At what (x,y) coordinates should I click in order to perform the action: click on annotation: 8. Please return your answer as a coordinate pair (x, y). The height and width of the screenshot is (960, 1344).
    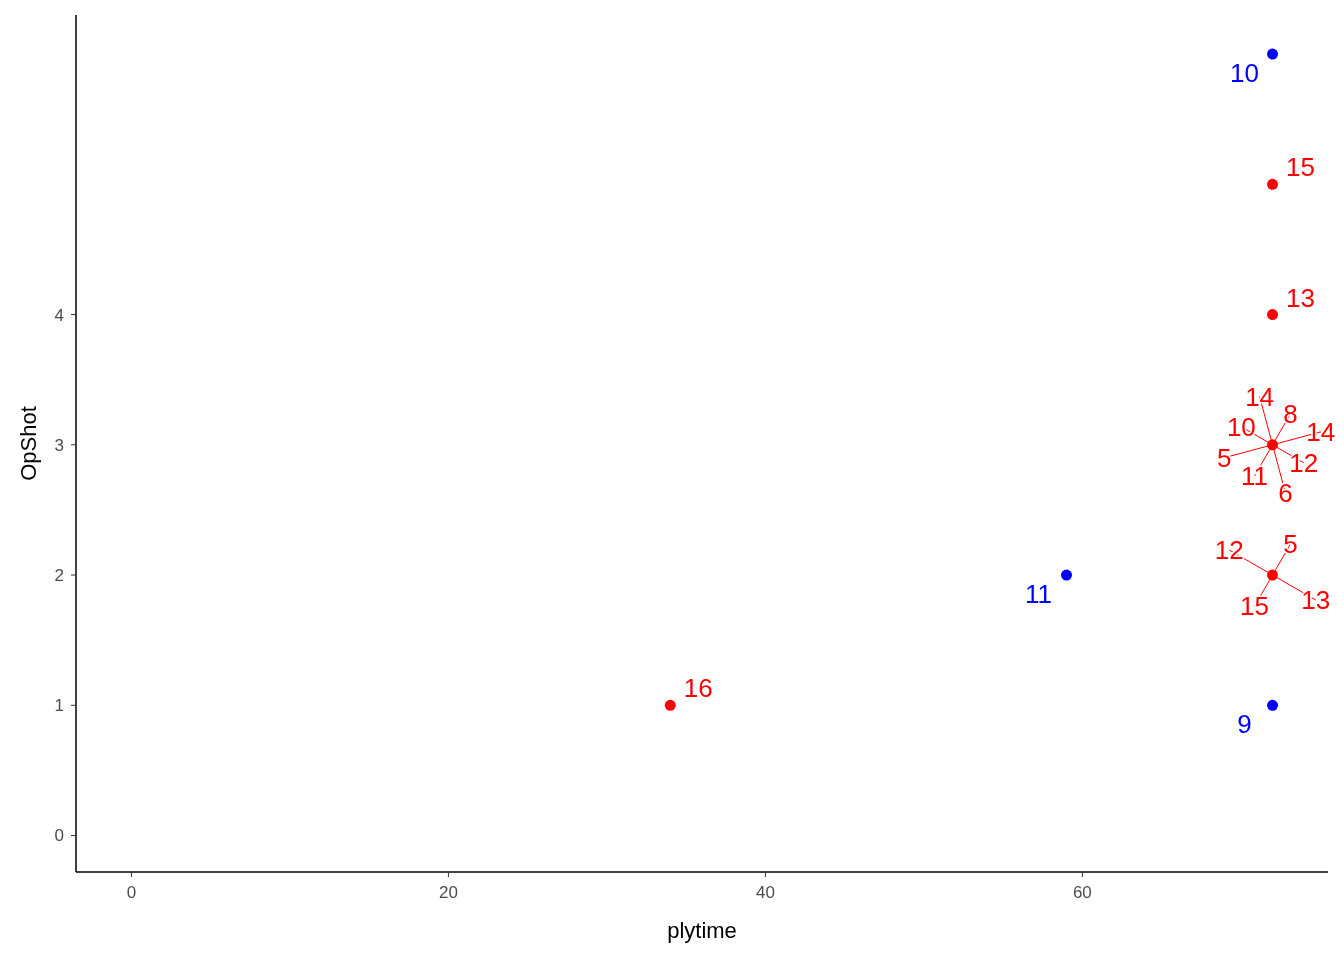
    Looking at the image, I should click on (1290, 413).